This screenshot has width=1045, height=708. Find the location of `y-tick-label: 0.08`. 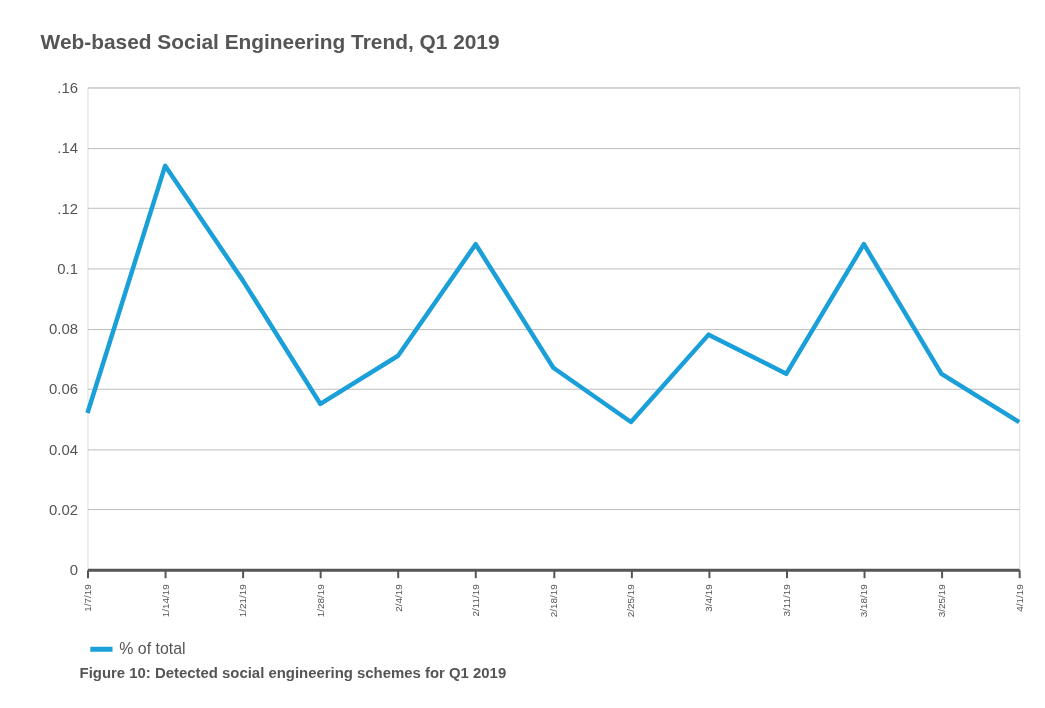

y-tick-label: 0.08 is located at coordinates (64, 329).